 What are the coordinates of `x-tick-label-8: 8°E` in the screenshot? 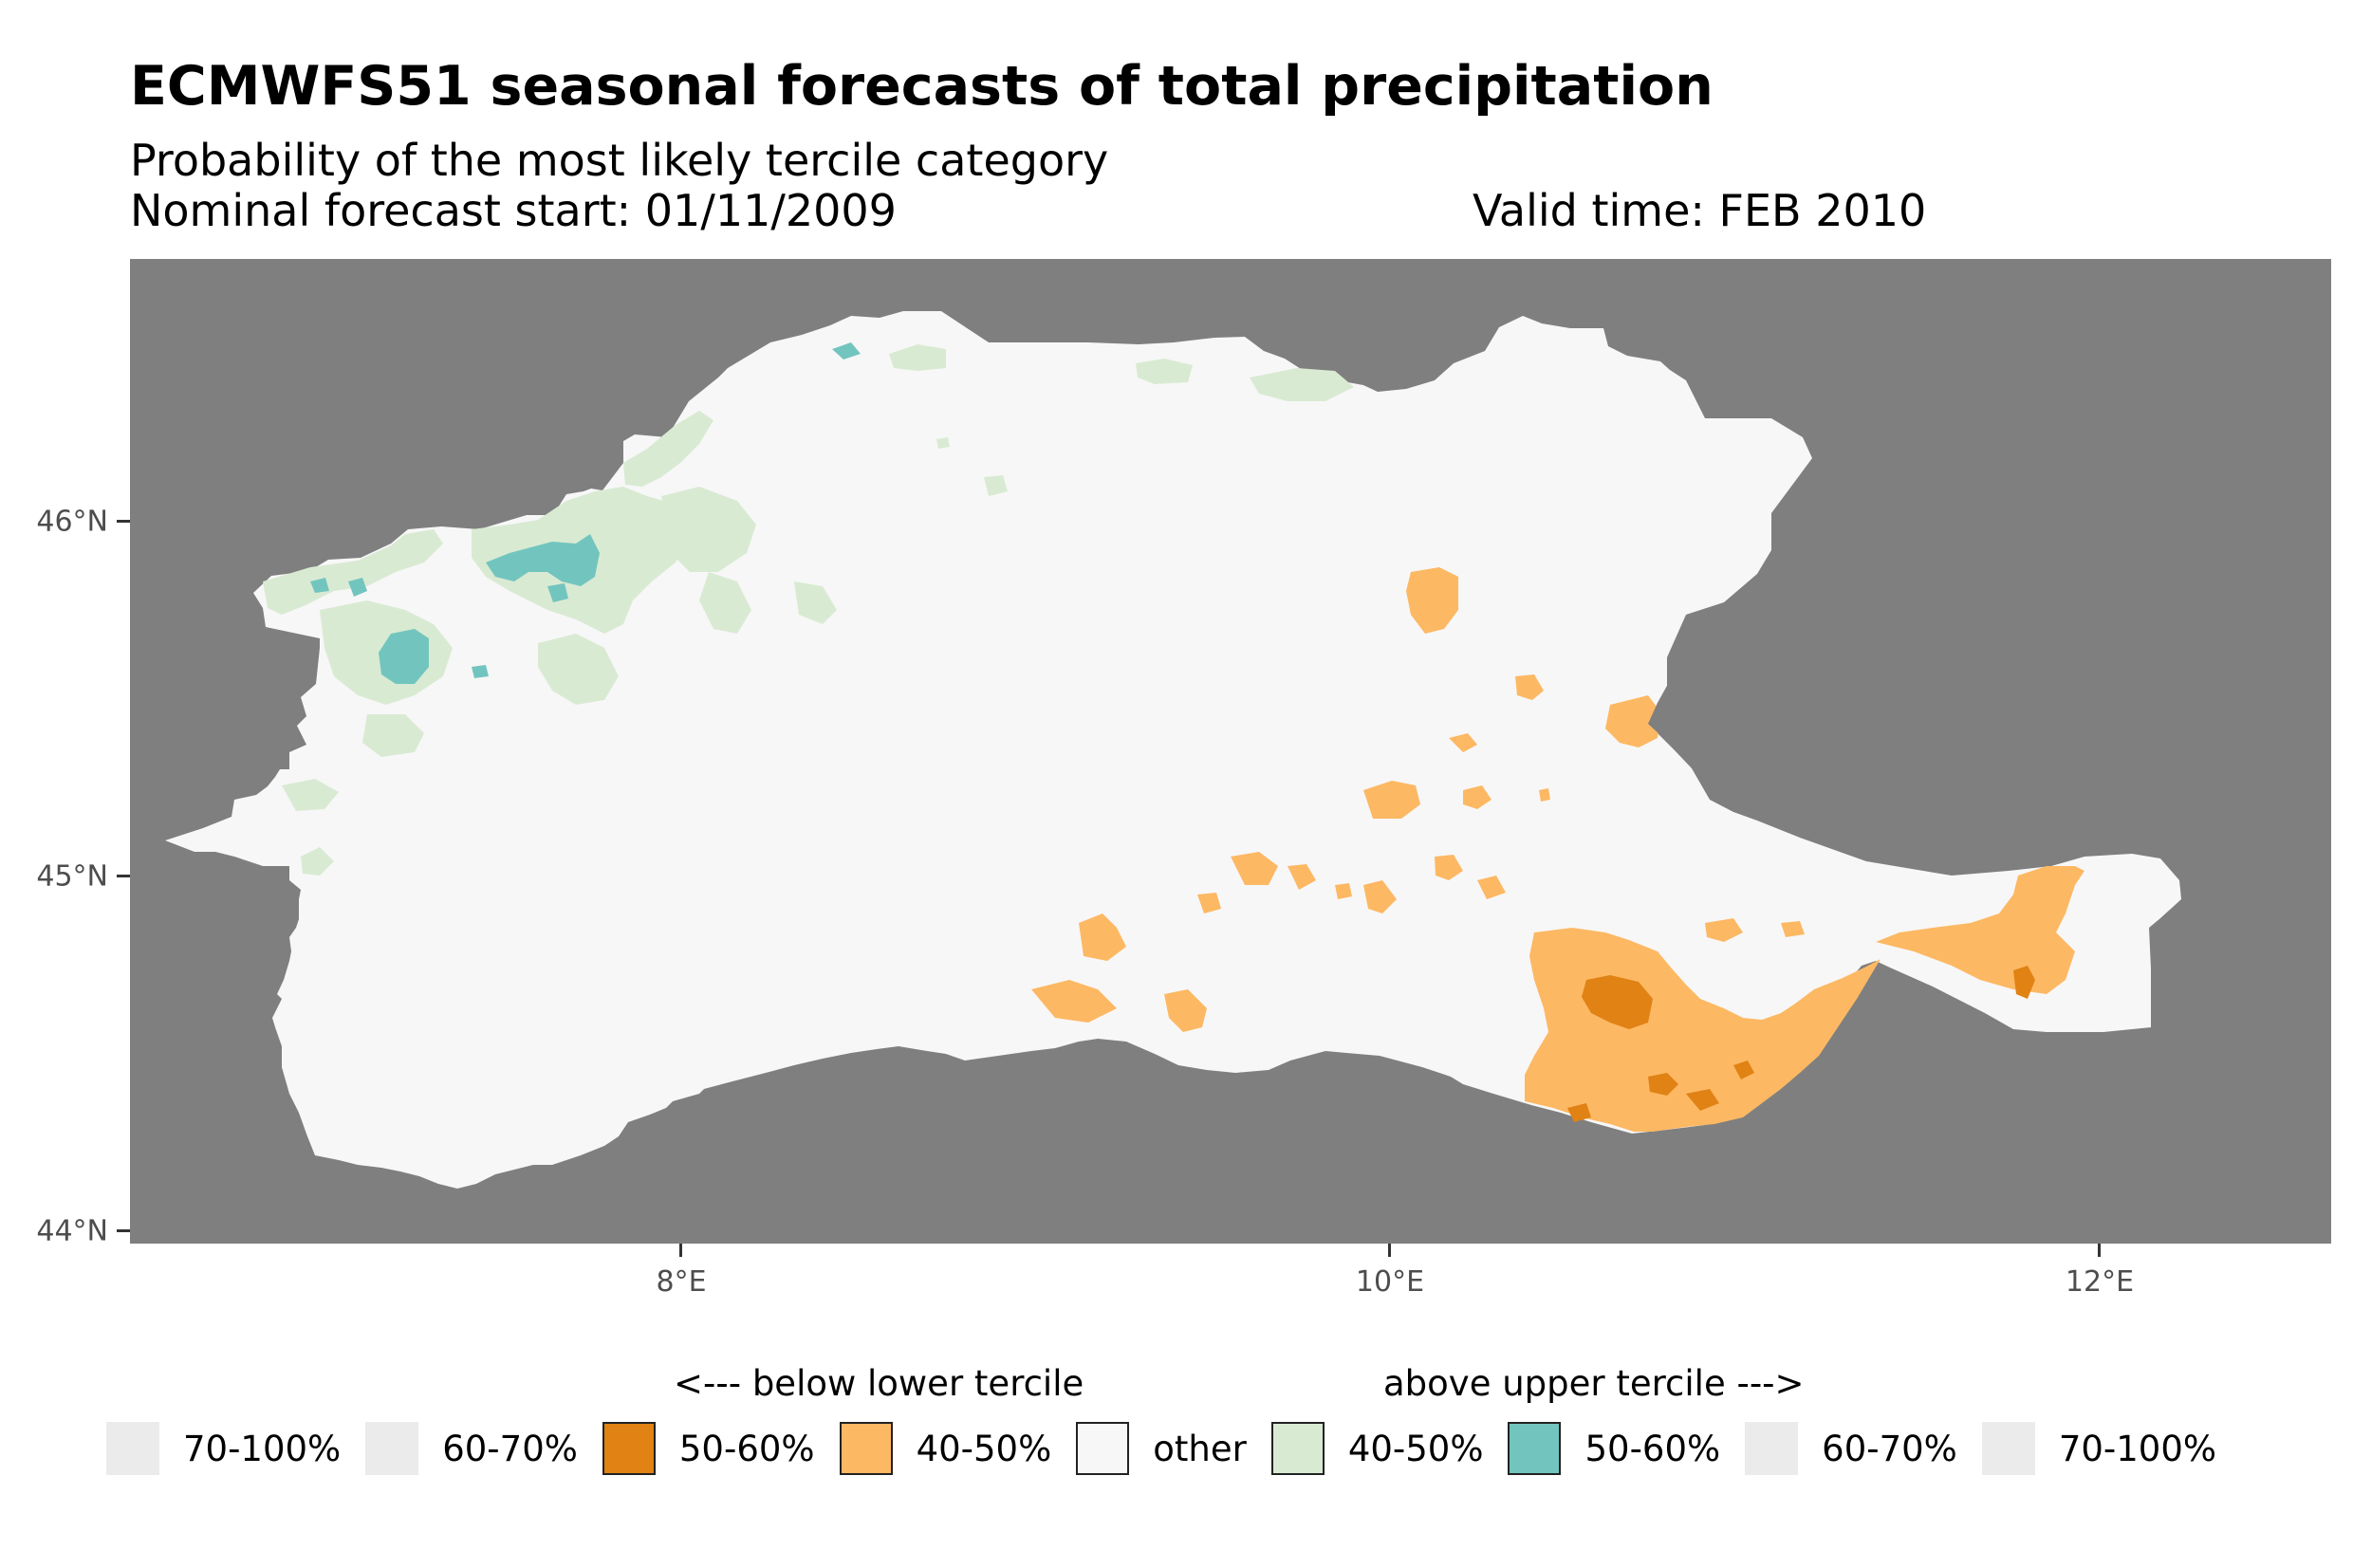 It's located at (681, 1282).